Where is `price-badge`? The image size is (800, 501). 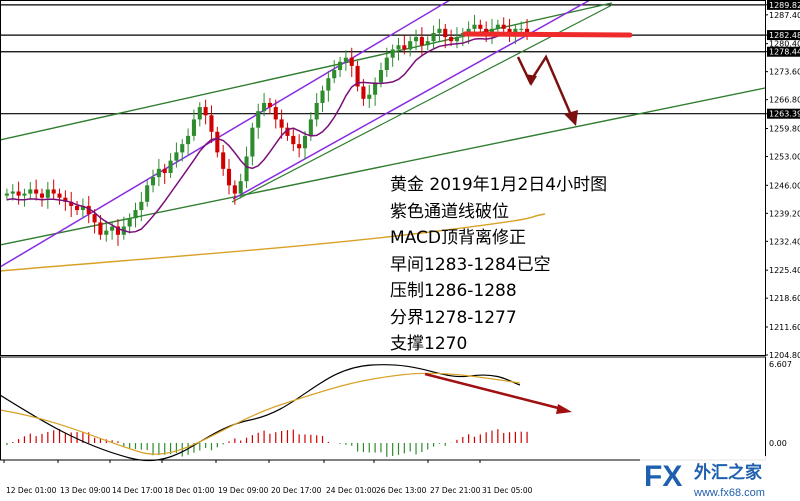
price-badge is located at coordinates (783, 51).